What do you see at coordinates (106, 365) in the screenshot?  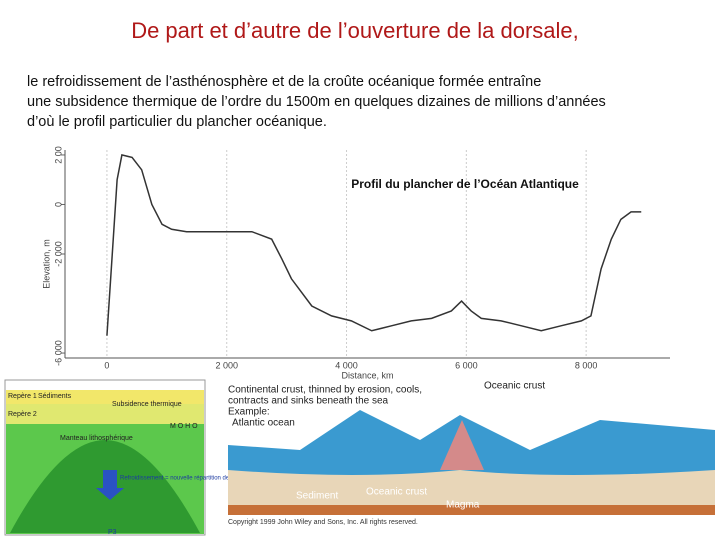 I see `x-tick-label: 0` at bounding box center [106, 365].